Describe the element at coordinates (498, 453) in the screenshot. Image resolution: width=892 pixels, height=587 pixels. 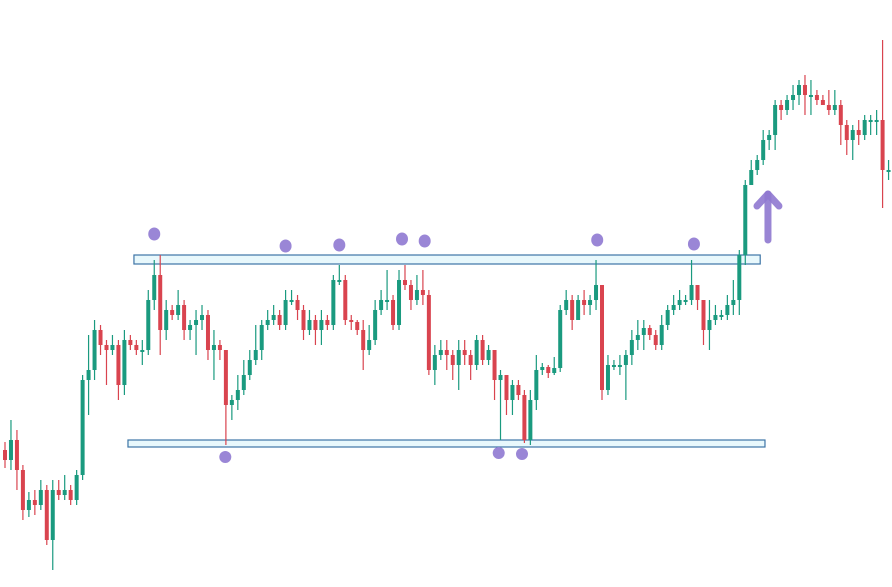
I see `support-touch-marker` at that location.